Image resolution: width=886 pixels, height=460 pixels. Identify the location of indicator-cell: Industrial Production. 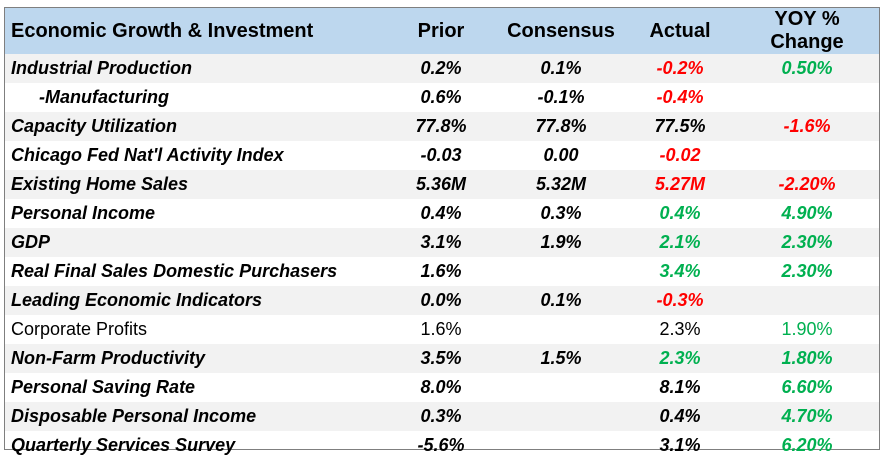
(102, 68).